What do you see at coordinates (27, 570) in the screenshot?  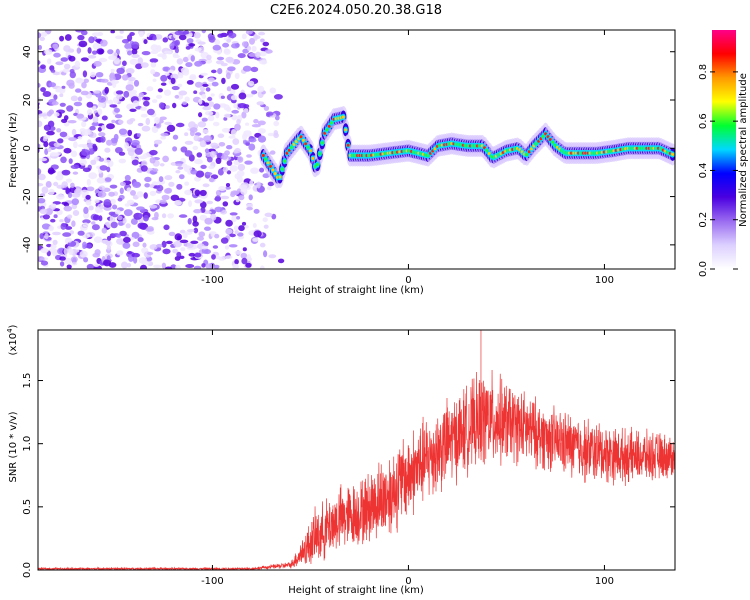 I see `snr-y-tick-label: 0.0` at bounding box center [27, 570].